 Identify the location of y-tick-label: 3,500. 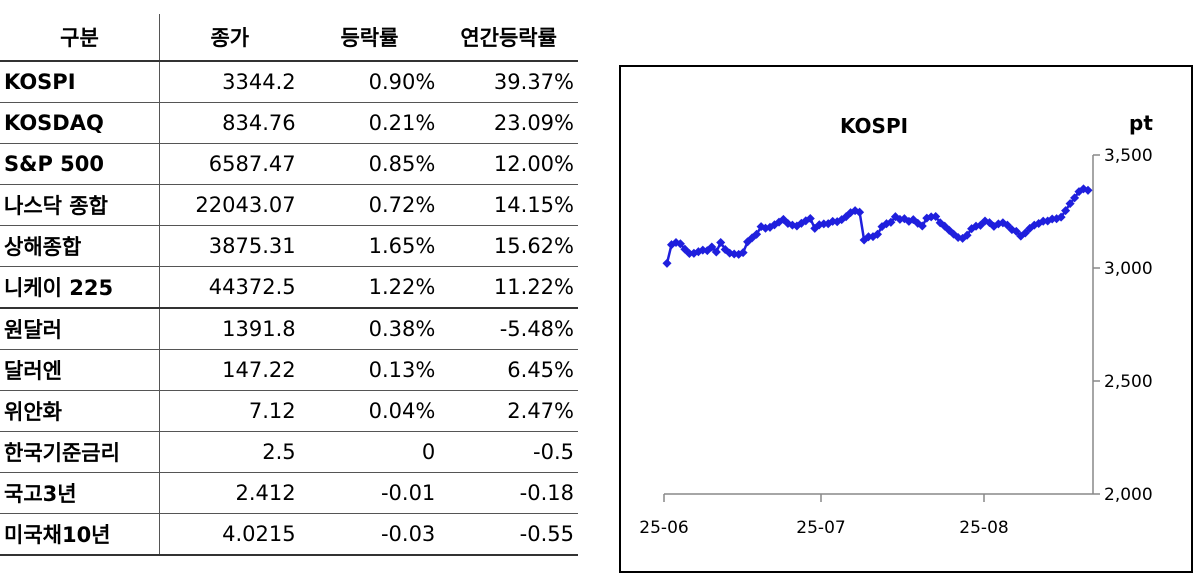
(1128, 156).